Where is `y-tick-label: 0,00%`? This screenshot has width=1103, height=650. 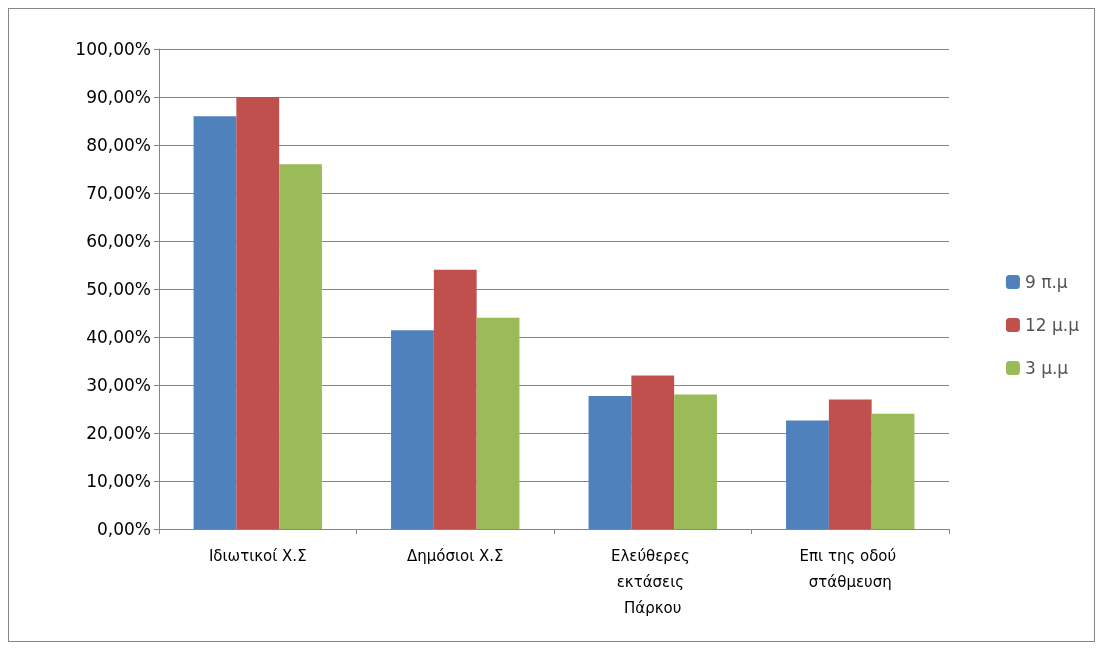 y-tick-label: 0,00% is located at coordinates (123, 529).